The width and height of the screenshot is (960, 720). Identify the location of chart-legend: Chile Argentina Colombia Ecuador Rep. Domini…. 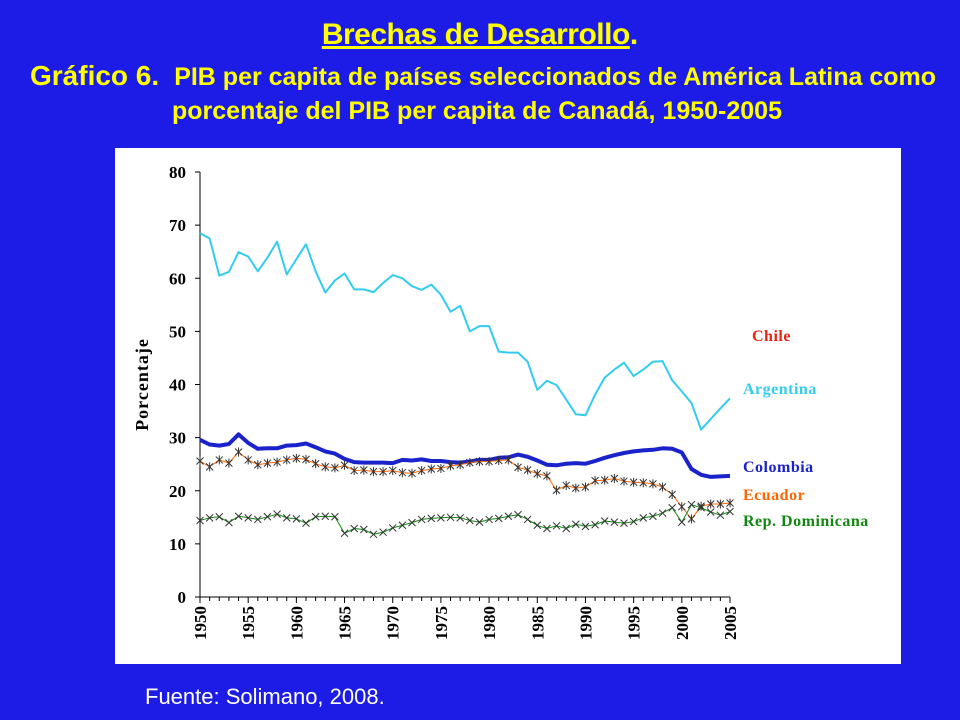
(805, 429).